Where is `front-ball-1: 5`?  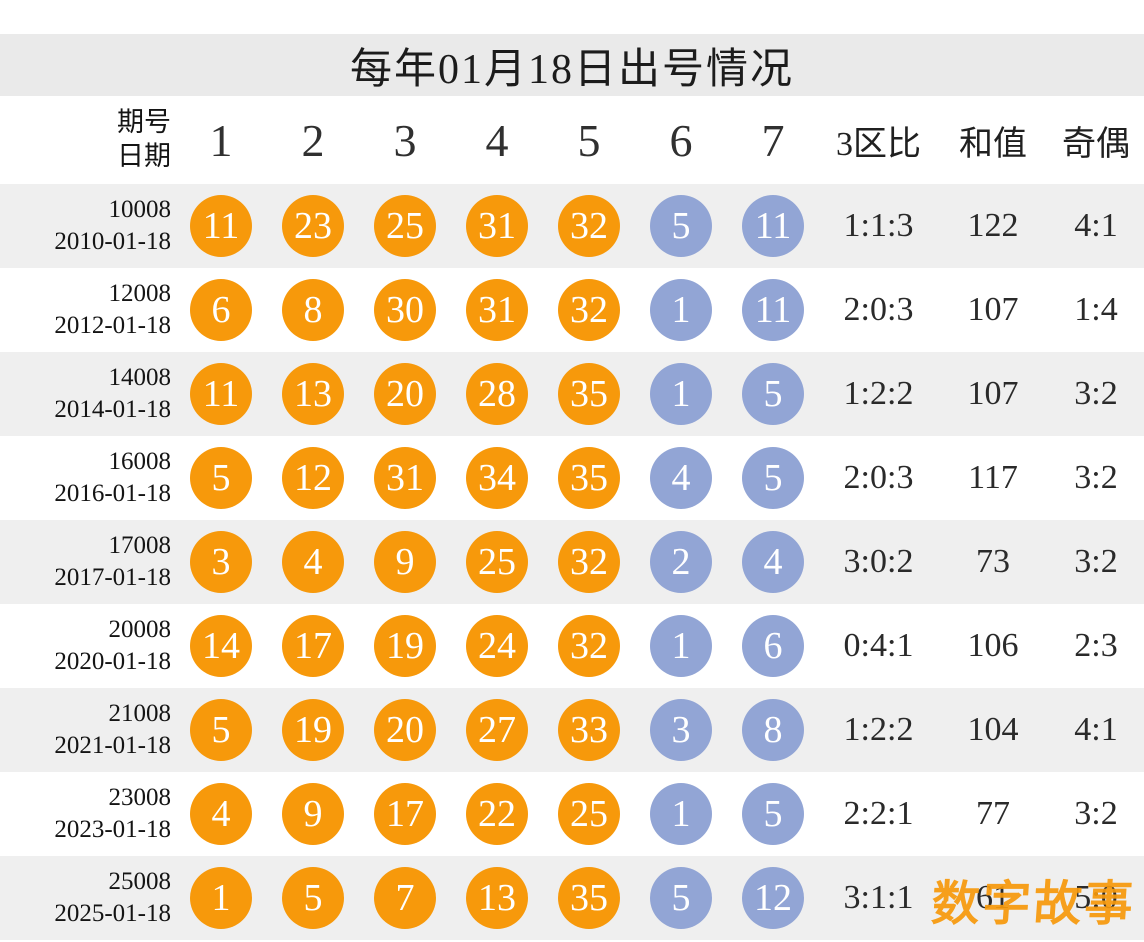 front-ball-1: 5 is located at coordinates (221, 478).